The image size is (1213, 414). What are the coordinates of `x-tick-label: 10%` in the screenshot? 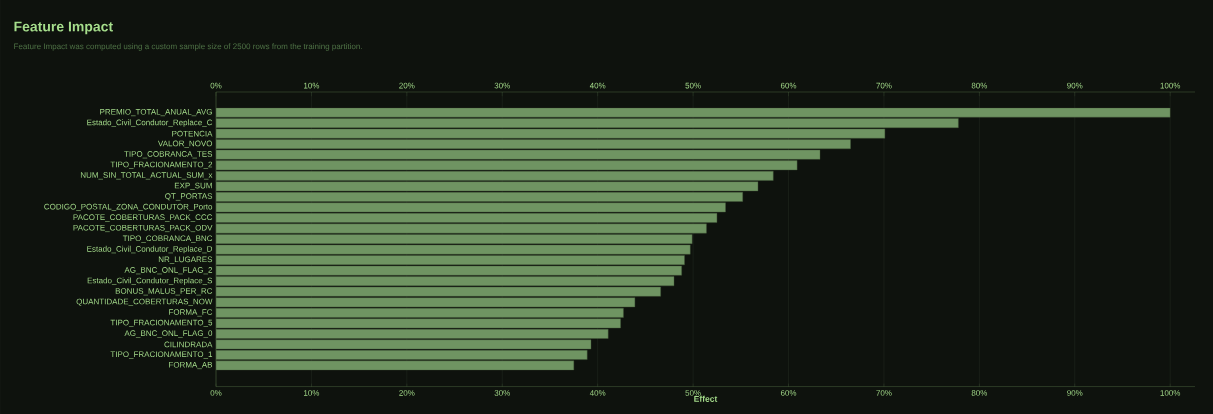 It's located at (312, 393).